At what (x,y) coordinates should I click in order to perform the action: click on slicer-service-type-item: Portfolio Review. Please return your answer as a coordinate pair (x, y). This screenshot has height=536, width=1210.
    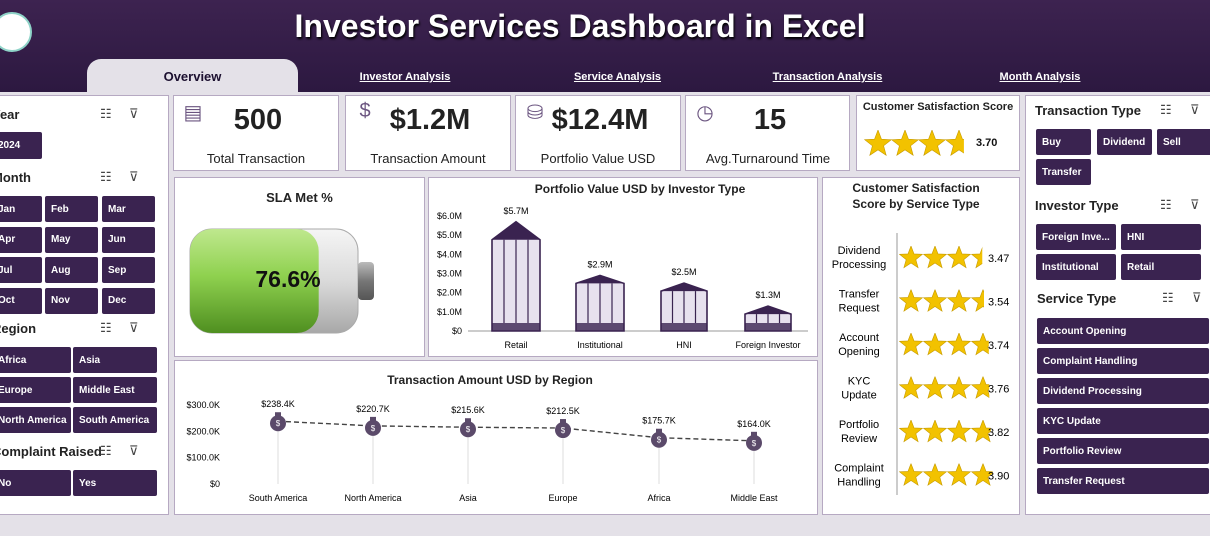
    Looking at the image, I should click on (1123, 451).